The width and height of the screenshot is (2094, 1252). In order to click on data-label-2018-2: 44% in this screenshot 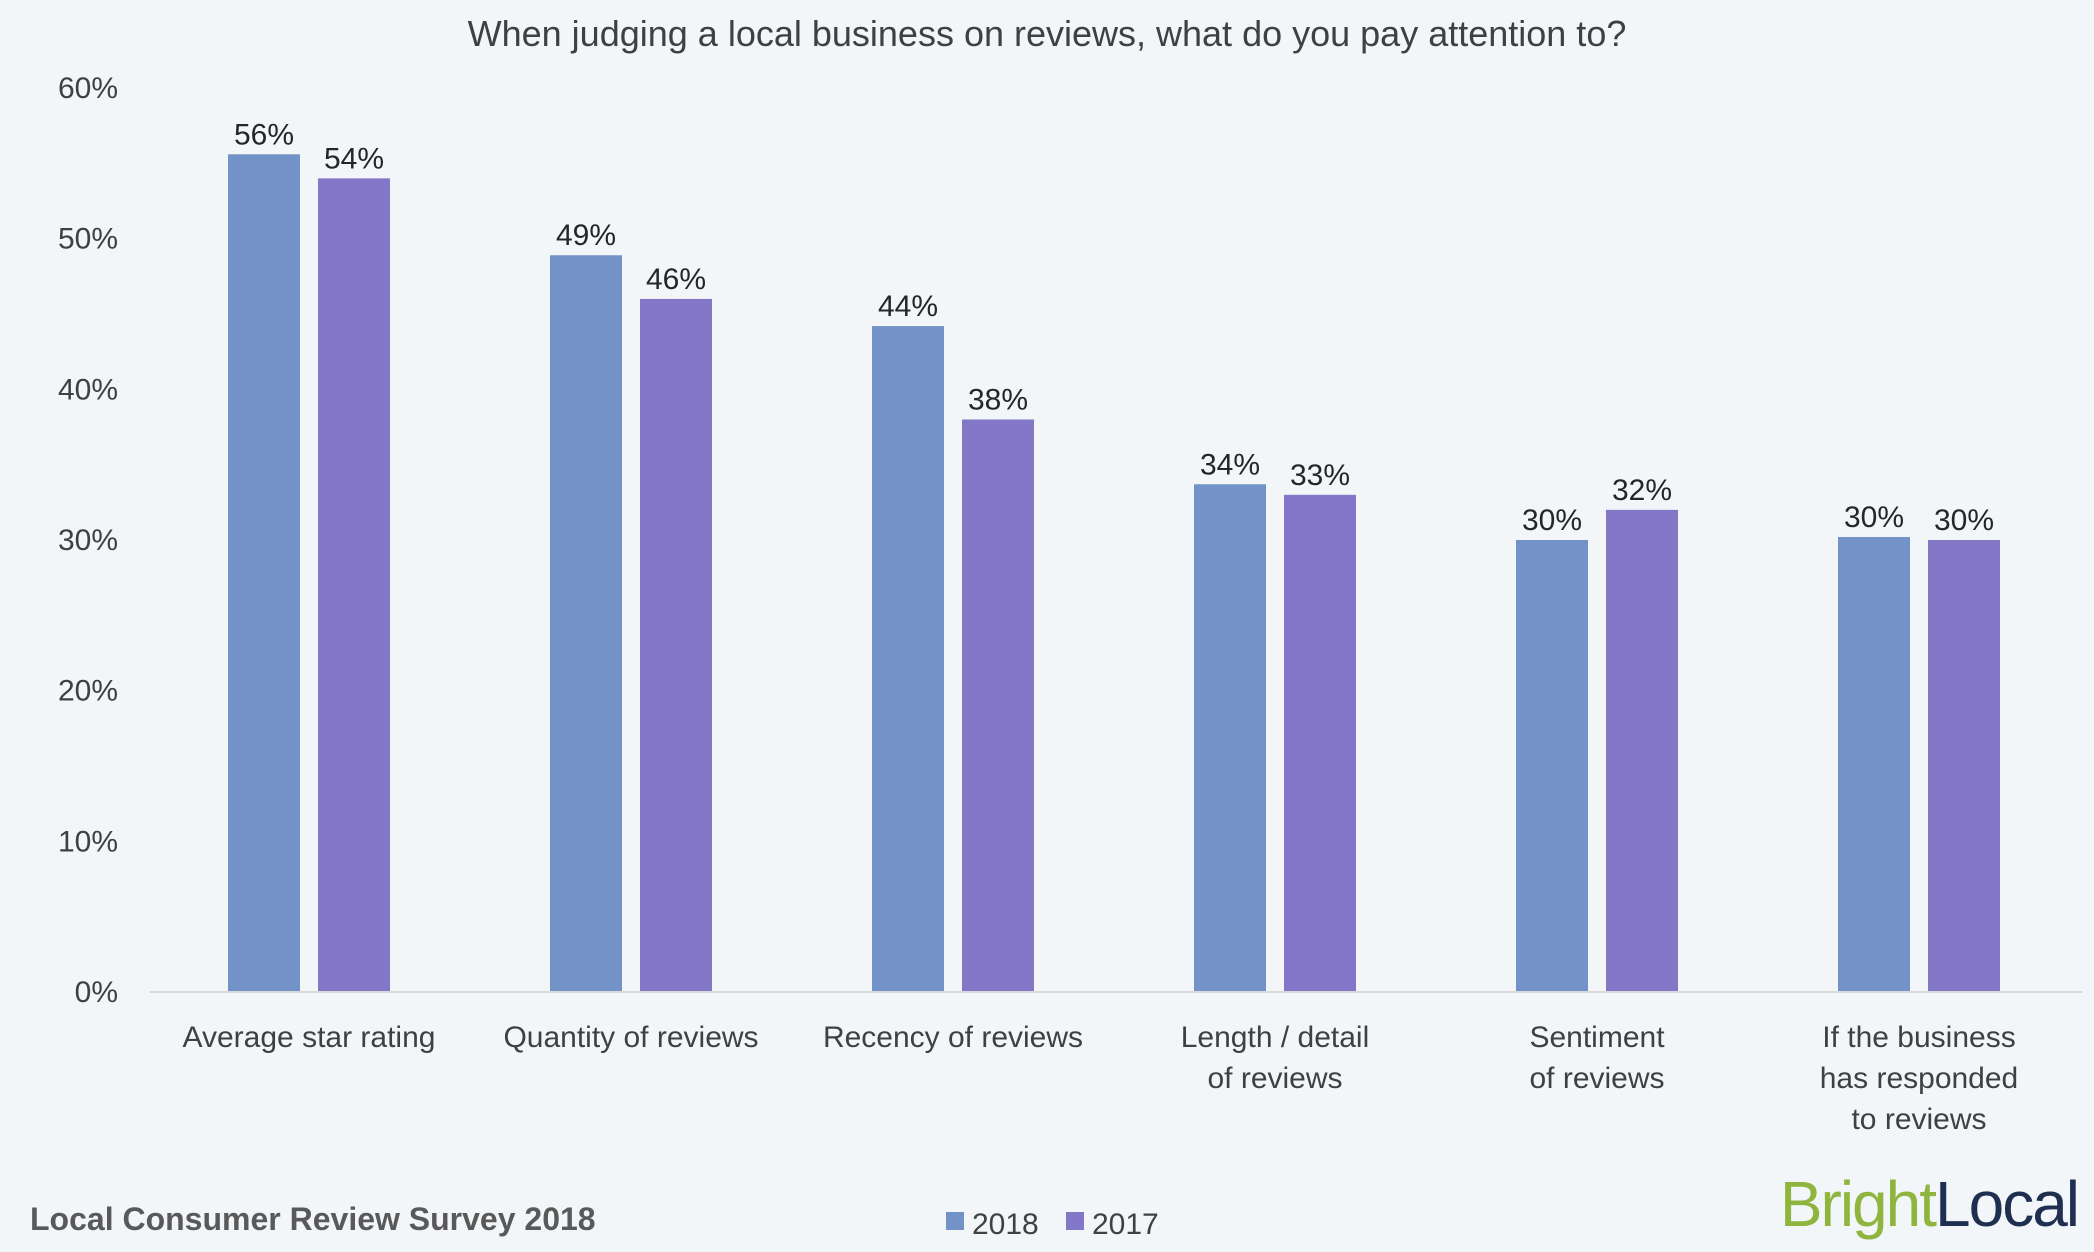, I will do `click(908, 306)`.